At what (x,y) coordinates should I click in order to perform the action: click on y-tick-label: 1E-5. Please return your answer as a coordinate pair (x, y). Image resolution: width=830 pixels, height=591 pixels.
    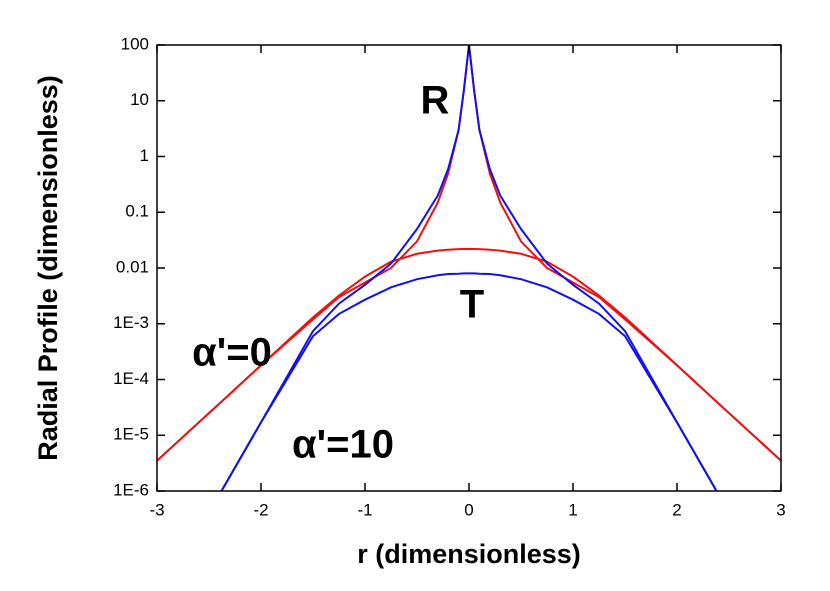
    Looking at the image, I should click on (131, 434).